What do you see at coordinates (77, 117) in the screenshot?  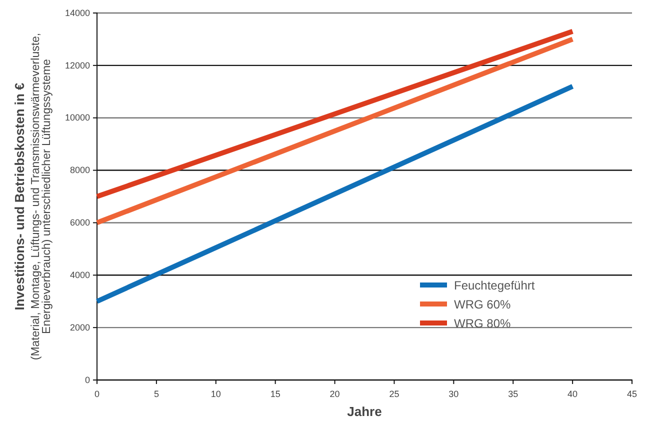 I see `y-tick-label: 10000` at bounding box center [77, 117].